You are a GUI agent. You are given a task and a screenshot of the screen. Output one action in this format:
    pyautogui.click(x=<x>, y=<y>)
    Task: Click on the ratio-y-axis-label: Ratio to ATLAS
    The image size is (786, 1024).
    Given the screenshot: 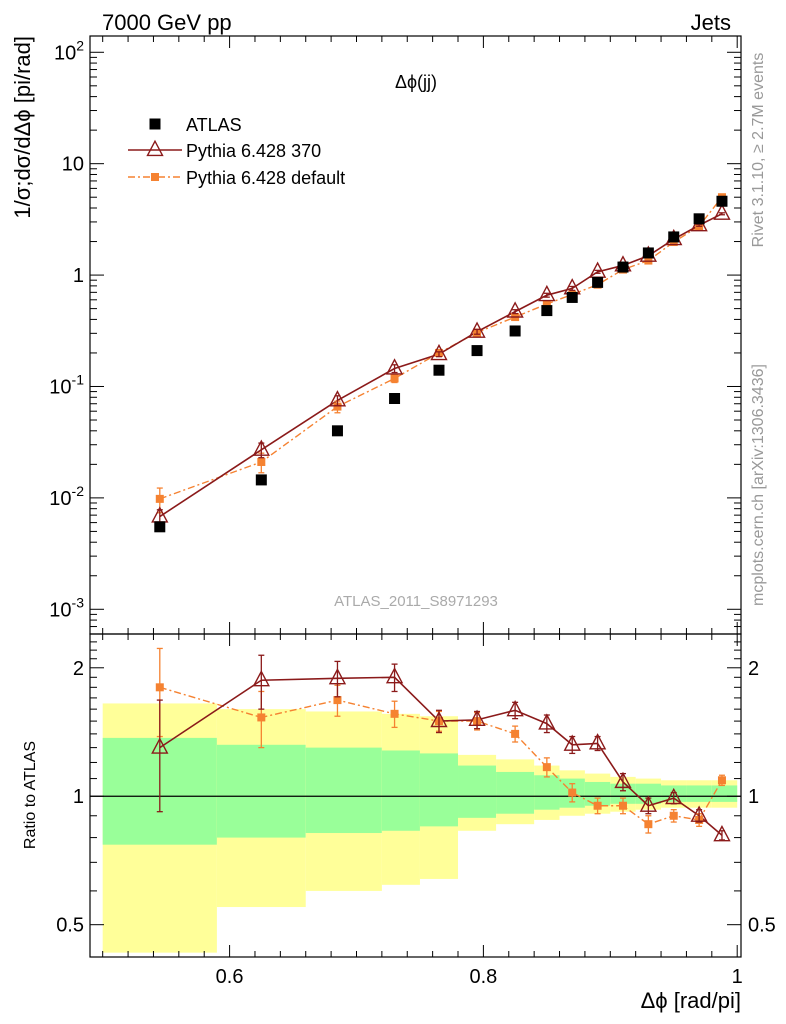 What is the action you would take?
    pyautogui.click(x=30, y=795)
    